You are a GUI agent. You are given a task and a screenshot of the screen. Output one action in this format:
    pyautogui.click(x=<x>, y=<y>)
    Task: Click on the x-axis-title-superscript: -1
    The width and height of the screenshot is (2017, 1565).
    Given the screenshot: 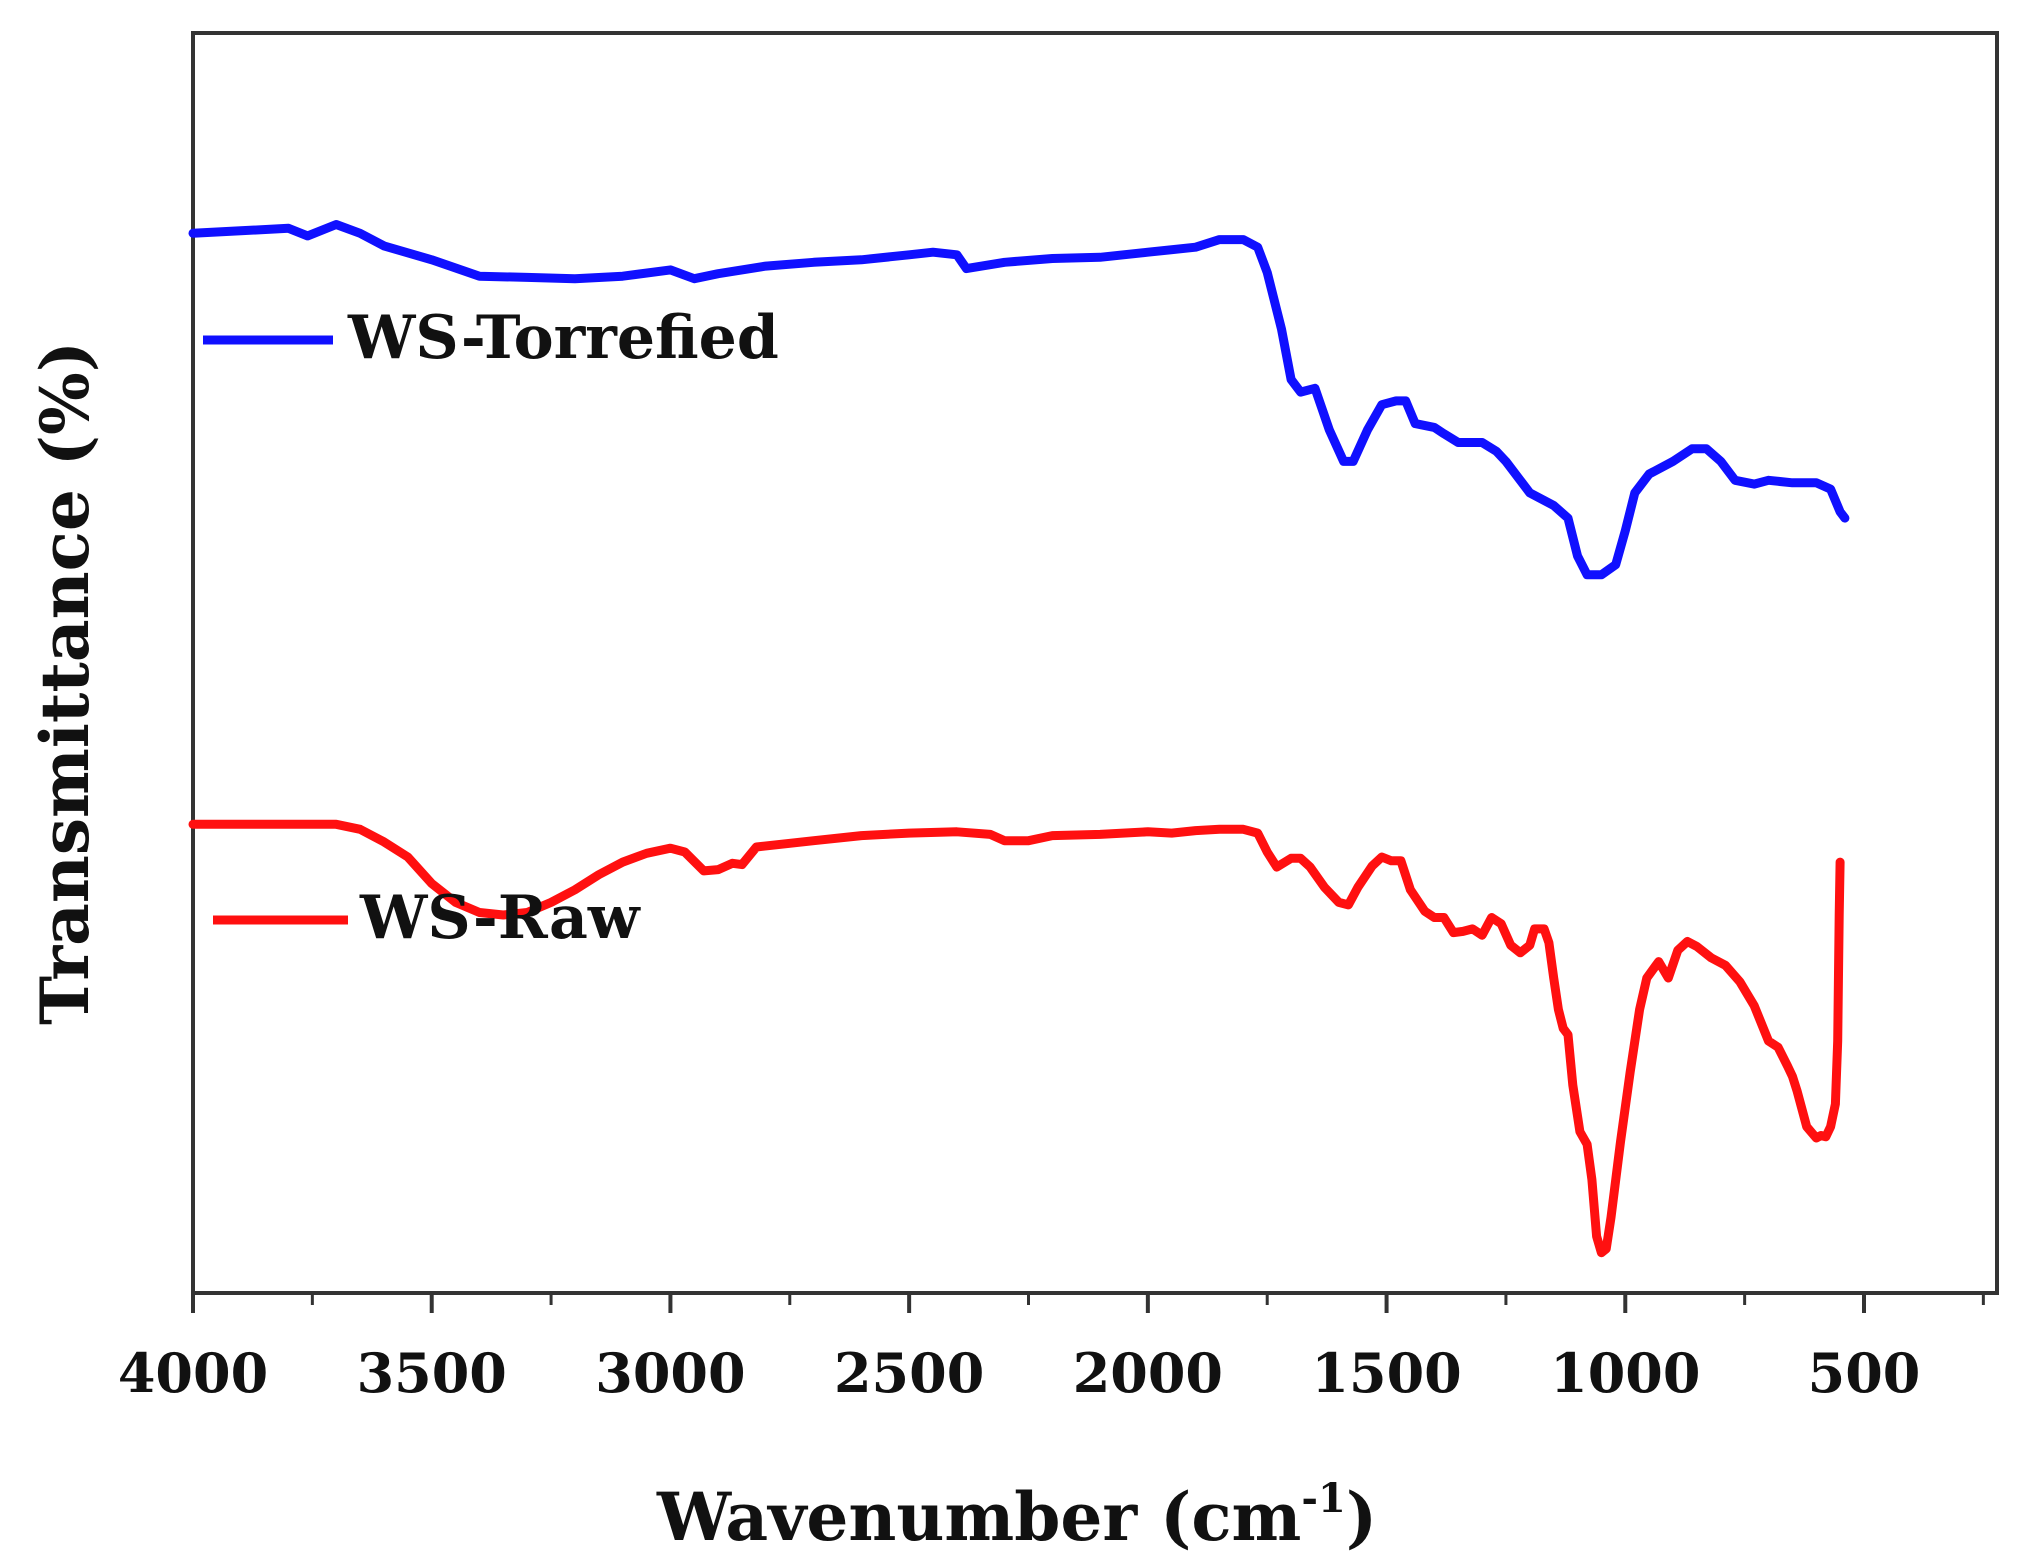 What is the action you would take?
    pyautogui.click(x=1323, y=1498)
    